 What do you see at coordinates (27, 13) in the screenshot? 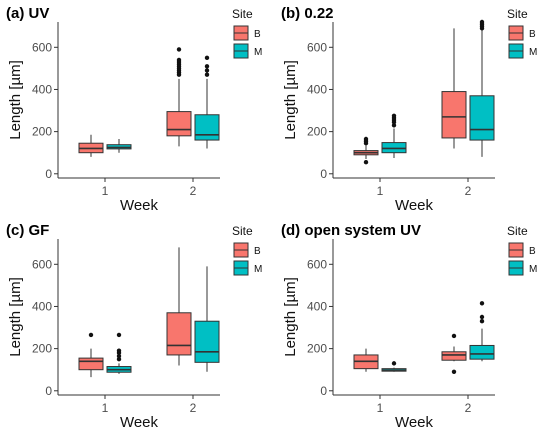
I see `panel-title: (a) UV` at bounding box center [27, 13].